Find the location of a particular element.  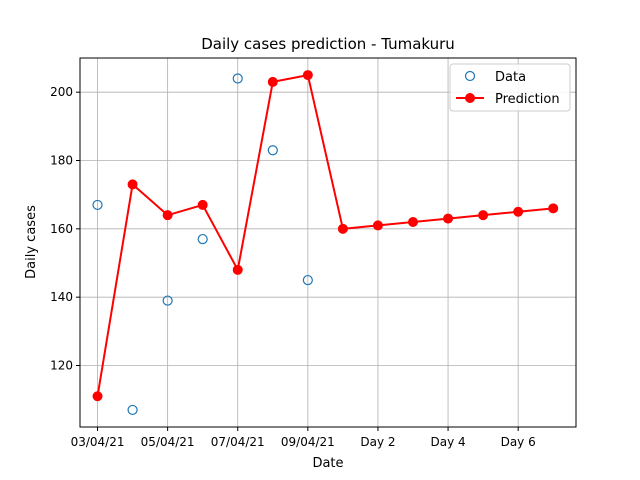

y-tick-label: 140 is located at coordinates (61, 297).